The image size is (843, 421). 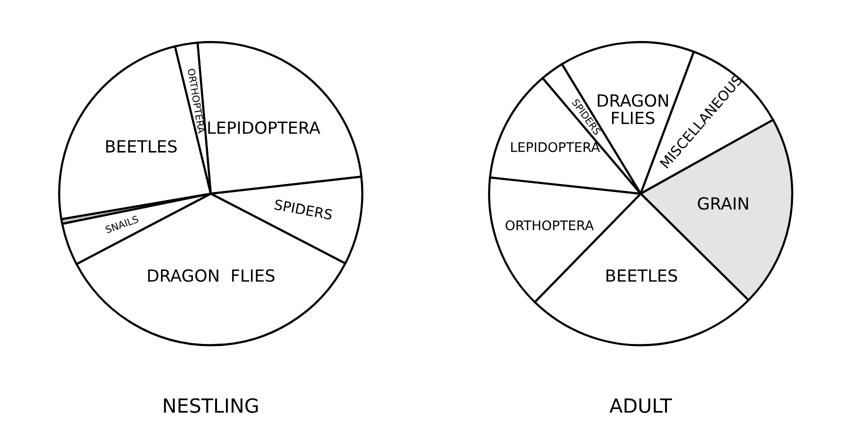 What do you see at coordinates (723, 203) in the screenshot?
I see `slice-label: GRAIN` at bounding box center [723, 203].